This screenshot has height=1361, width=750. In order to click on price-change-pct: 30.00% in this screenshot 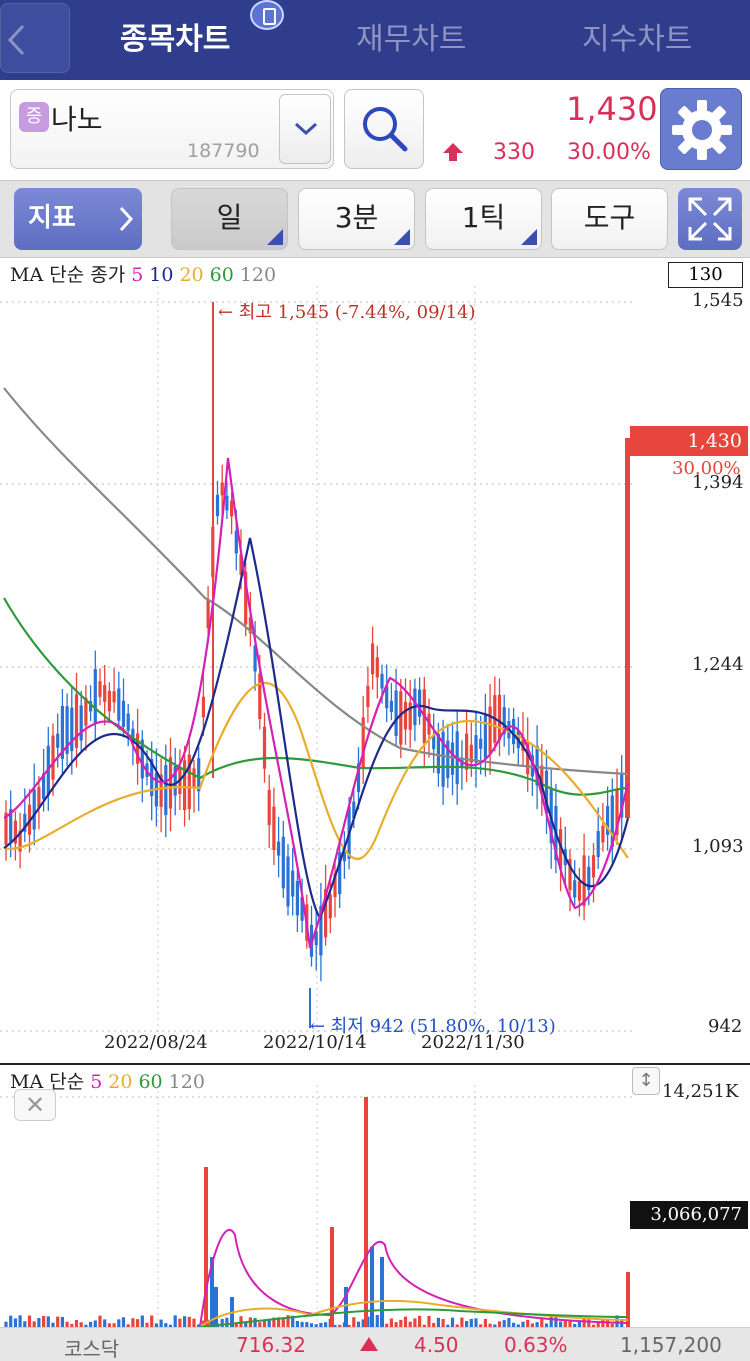, I will do `click(609, 152)`.